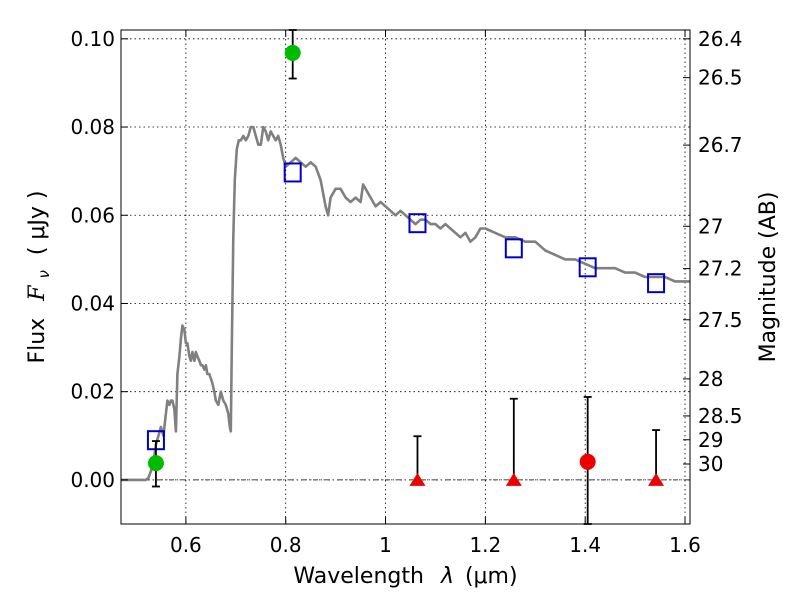 The image size is (800, 600). What do you see at coordinates (92, 480) in the screenshot?
I see `y-tick-label: 0.00` at bounding box center [92, 480].